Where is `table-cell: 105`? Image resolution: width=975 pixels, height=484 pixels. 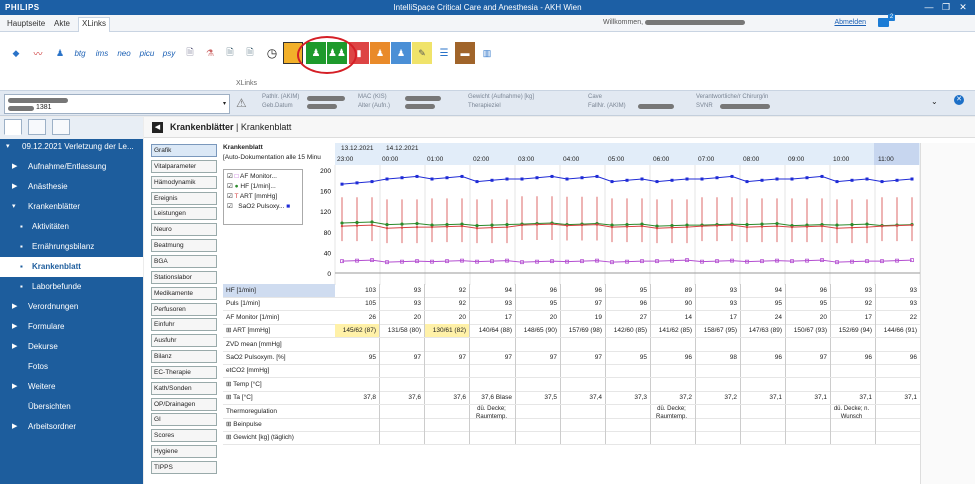 table-cell: 105 is located at coordinates (357, 304).